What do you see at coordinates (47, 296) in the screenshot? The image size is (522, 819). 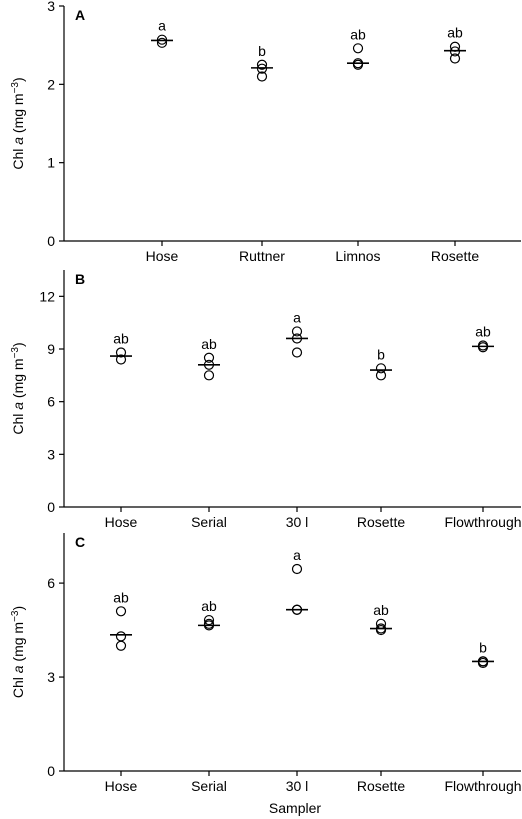 I see `y-tick-label: 12` at bounding box center [47, 296].